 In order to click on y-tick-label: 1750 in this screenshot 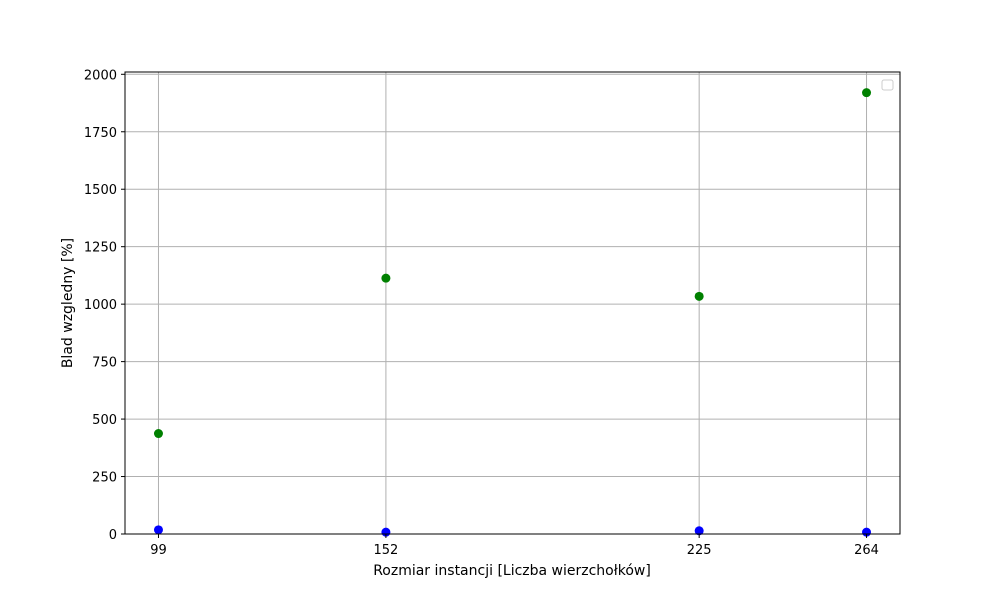, I will do `click(100, 133)`.